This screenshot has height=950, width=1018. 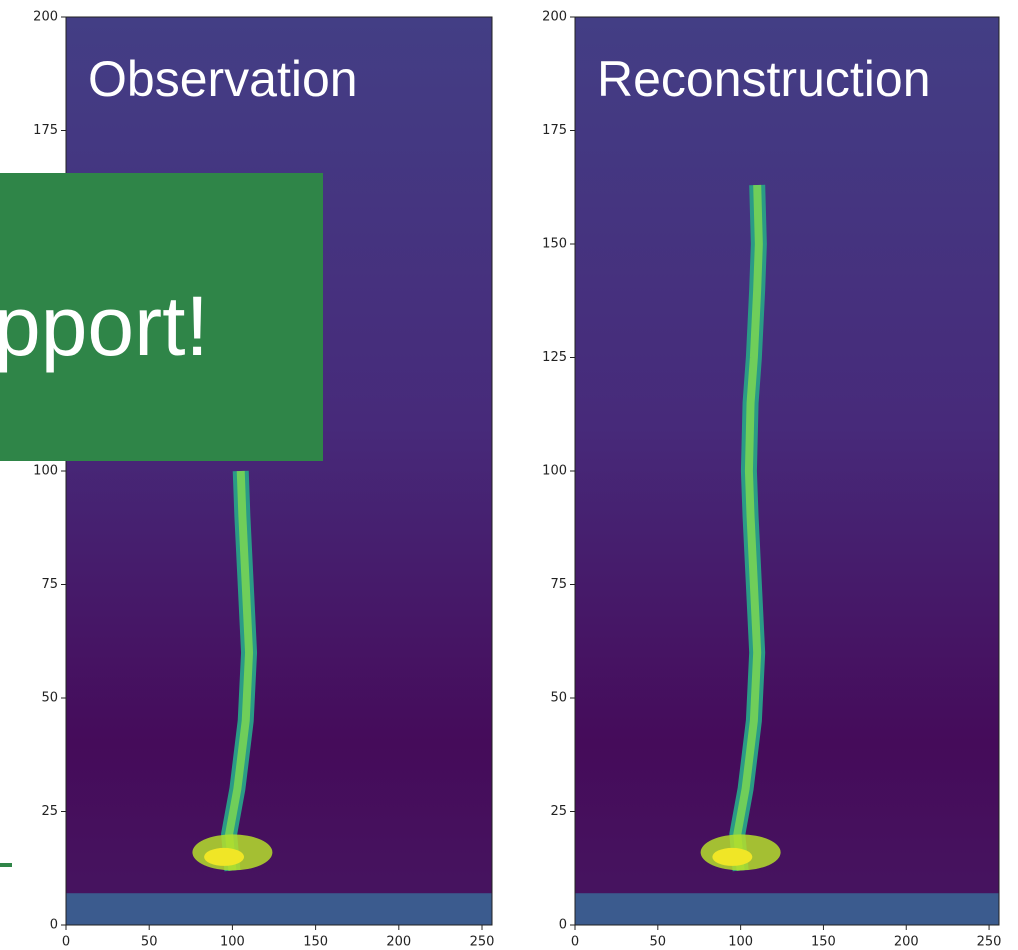 I want to click on y-tick-label: 150, so click(x=554, y=244).